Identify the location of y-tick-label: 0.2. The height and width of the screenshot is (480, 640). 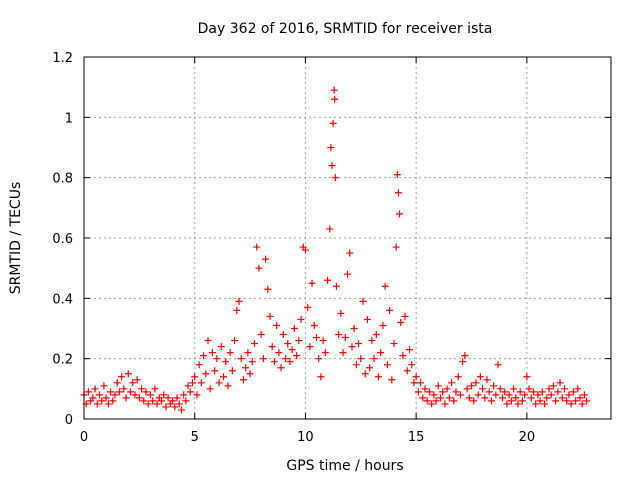
(62, 360).